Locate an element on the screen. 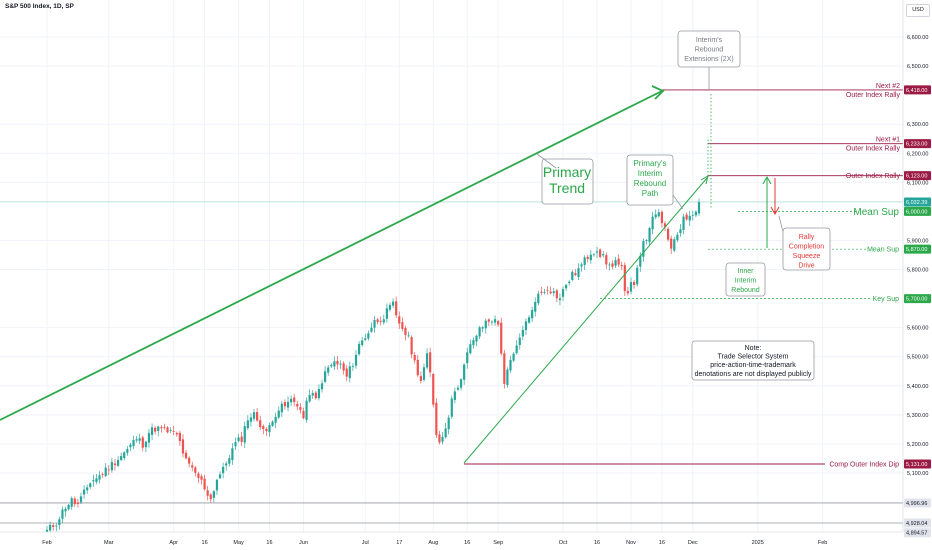  price-tag-next1-bg is located at coordinates (917, 144).